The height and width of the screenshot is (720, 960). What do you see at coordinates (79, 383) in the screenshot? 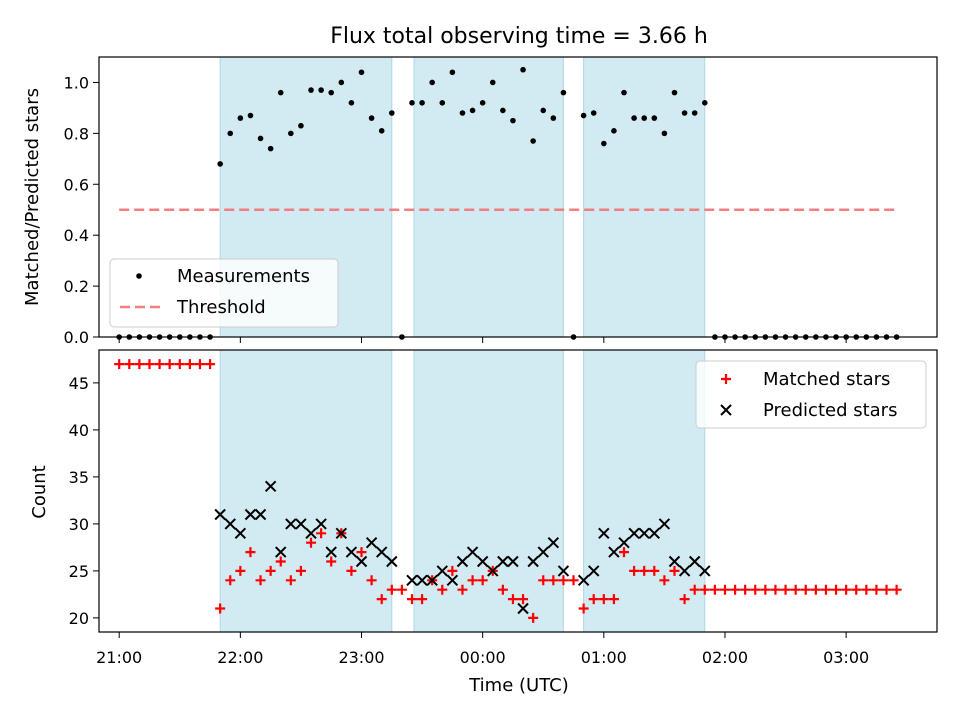
I see `bottom-y-tick-label: 45` at bounding box center [79, 383].